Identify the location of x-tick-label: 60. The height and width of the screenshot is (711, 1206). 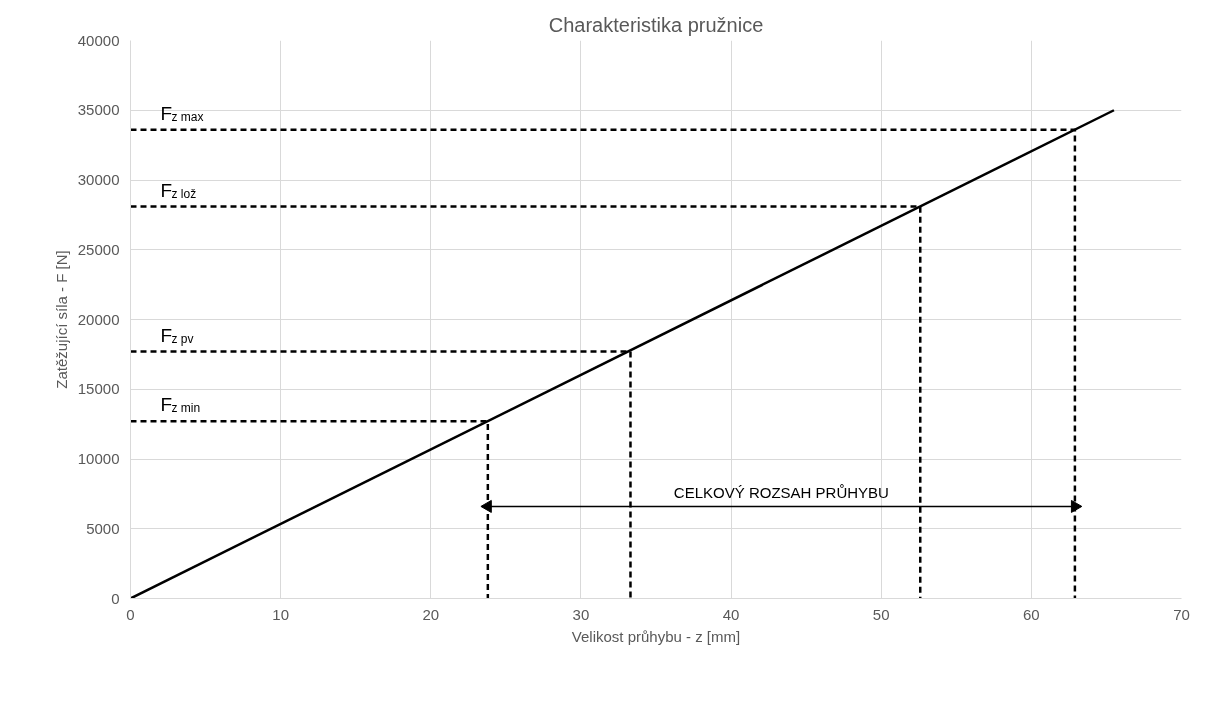
(1031, 614).